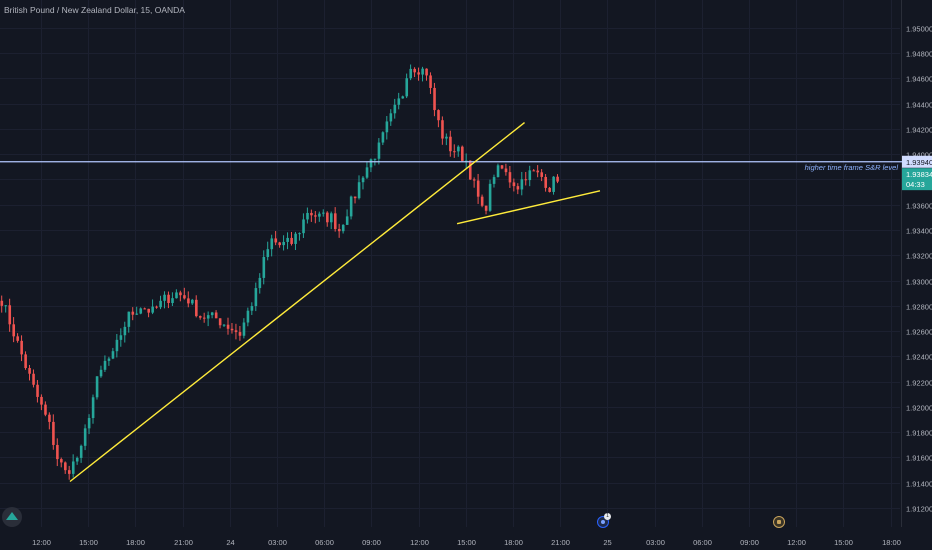  What do you see at coordinates (919, 383) in the screenshot?
I see `price-tick-label: 1.92200` at bounding box center [919, 383].